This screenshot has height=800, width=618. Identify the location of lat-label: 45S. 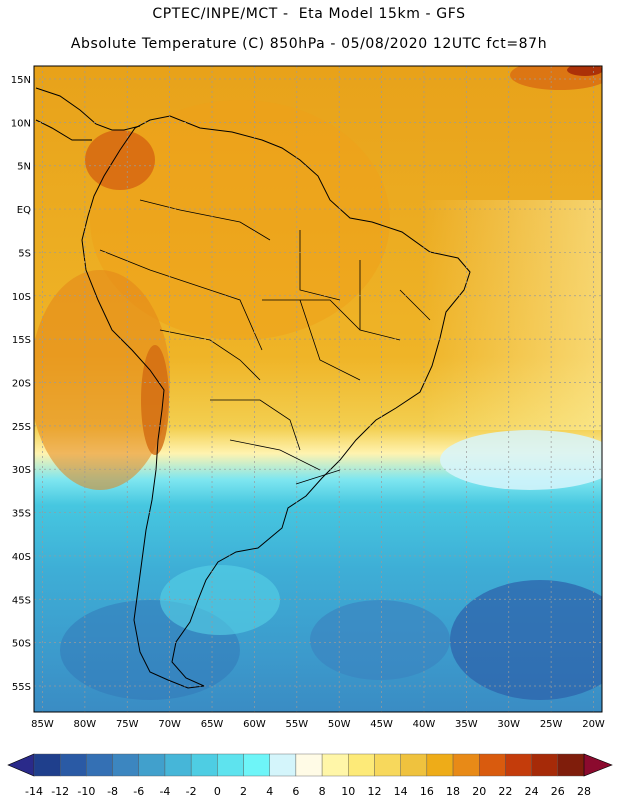
(21, 600).